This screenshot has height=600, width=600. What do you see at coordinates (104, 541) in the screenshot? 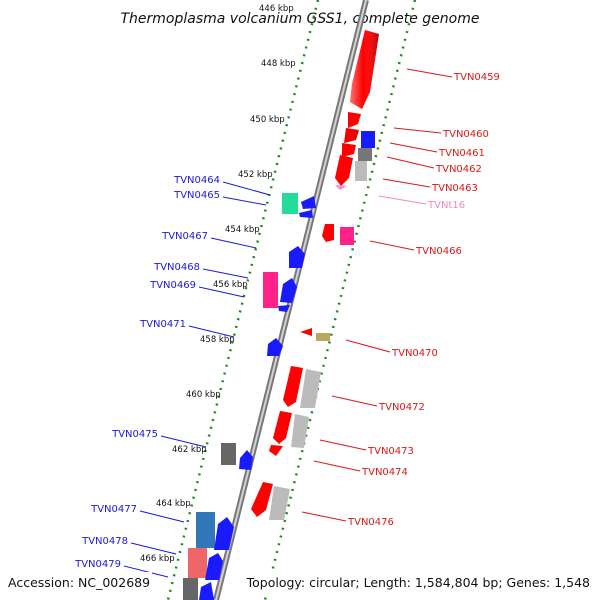
I see `gene-label-TVN0478: TVN0478` at bounding box center [104, 541].